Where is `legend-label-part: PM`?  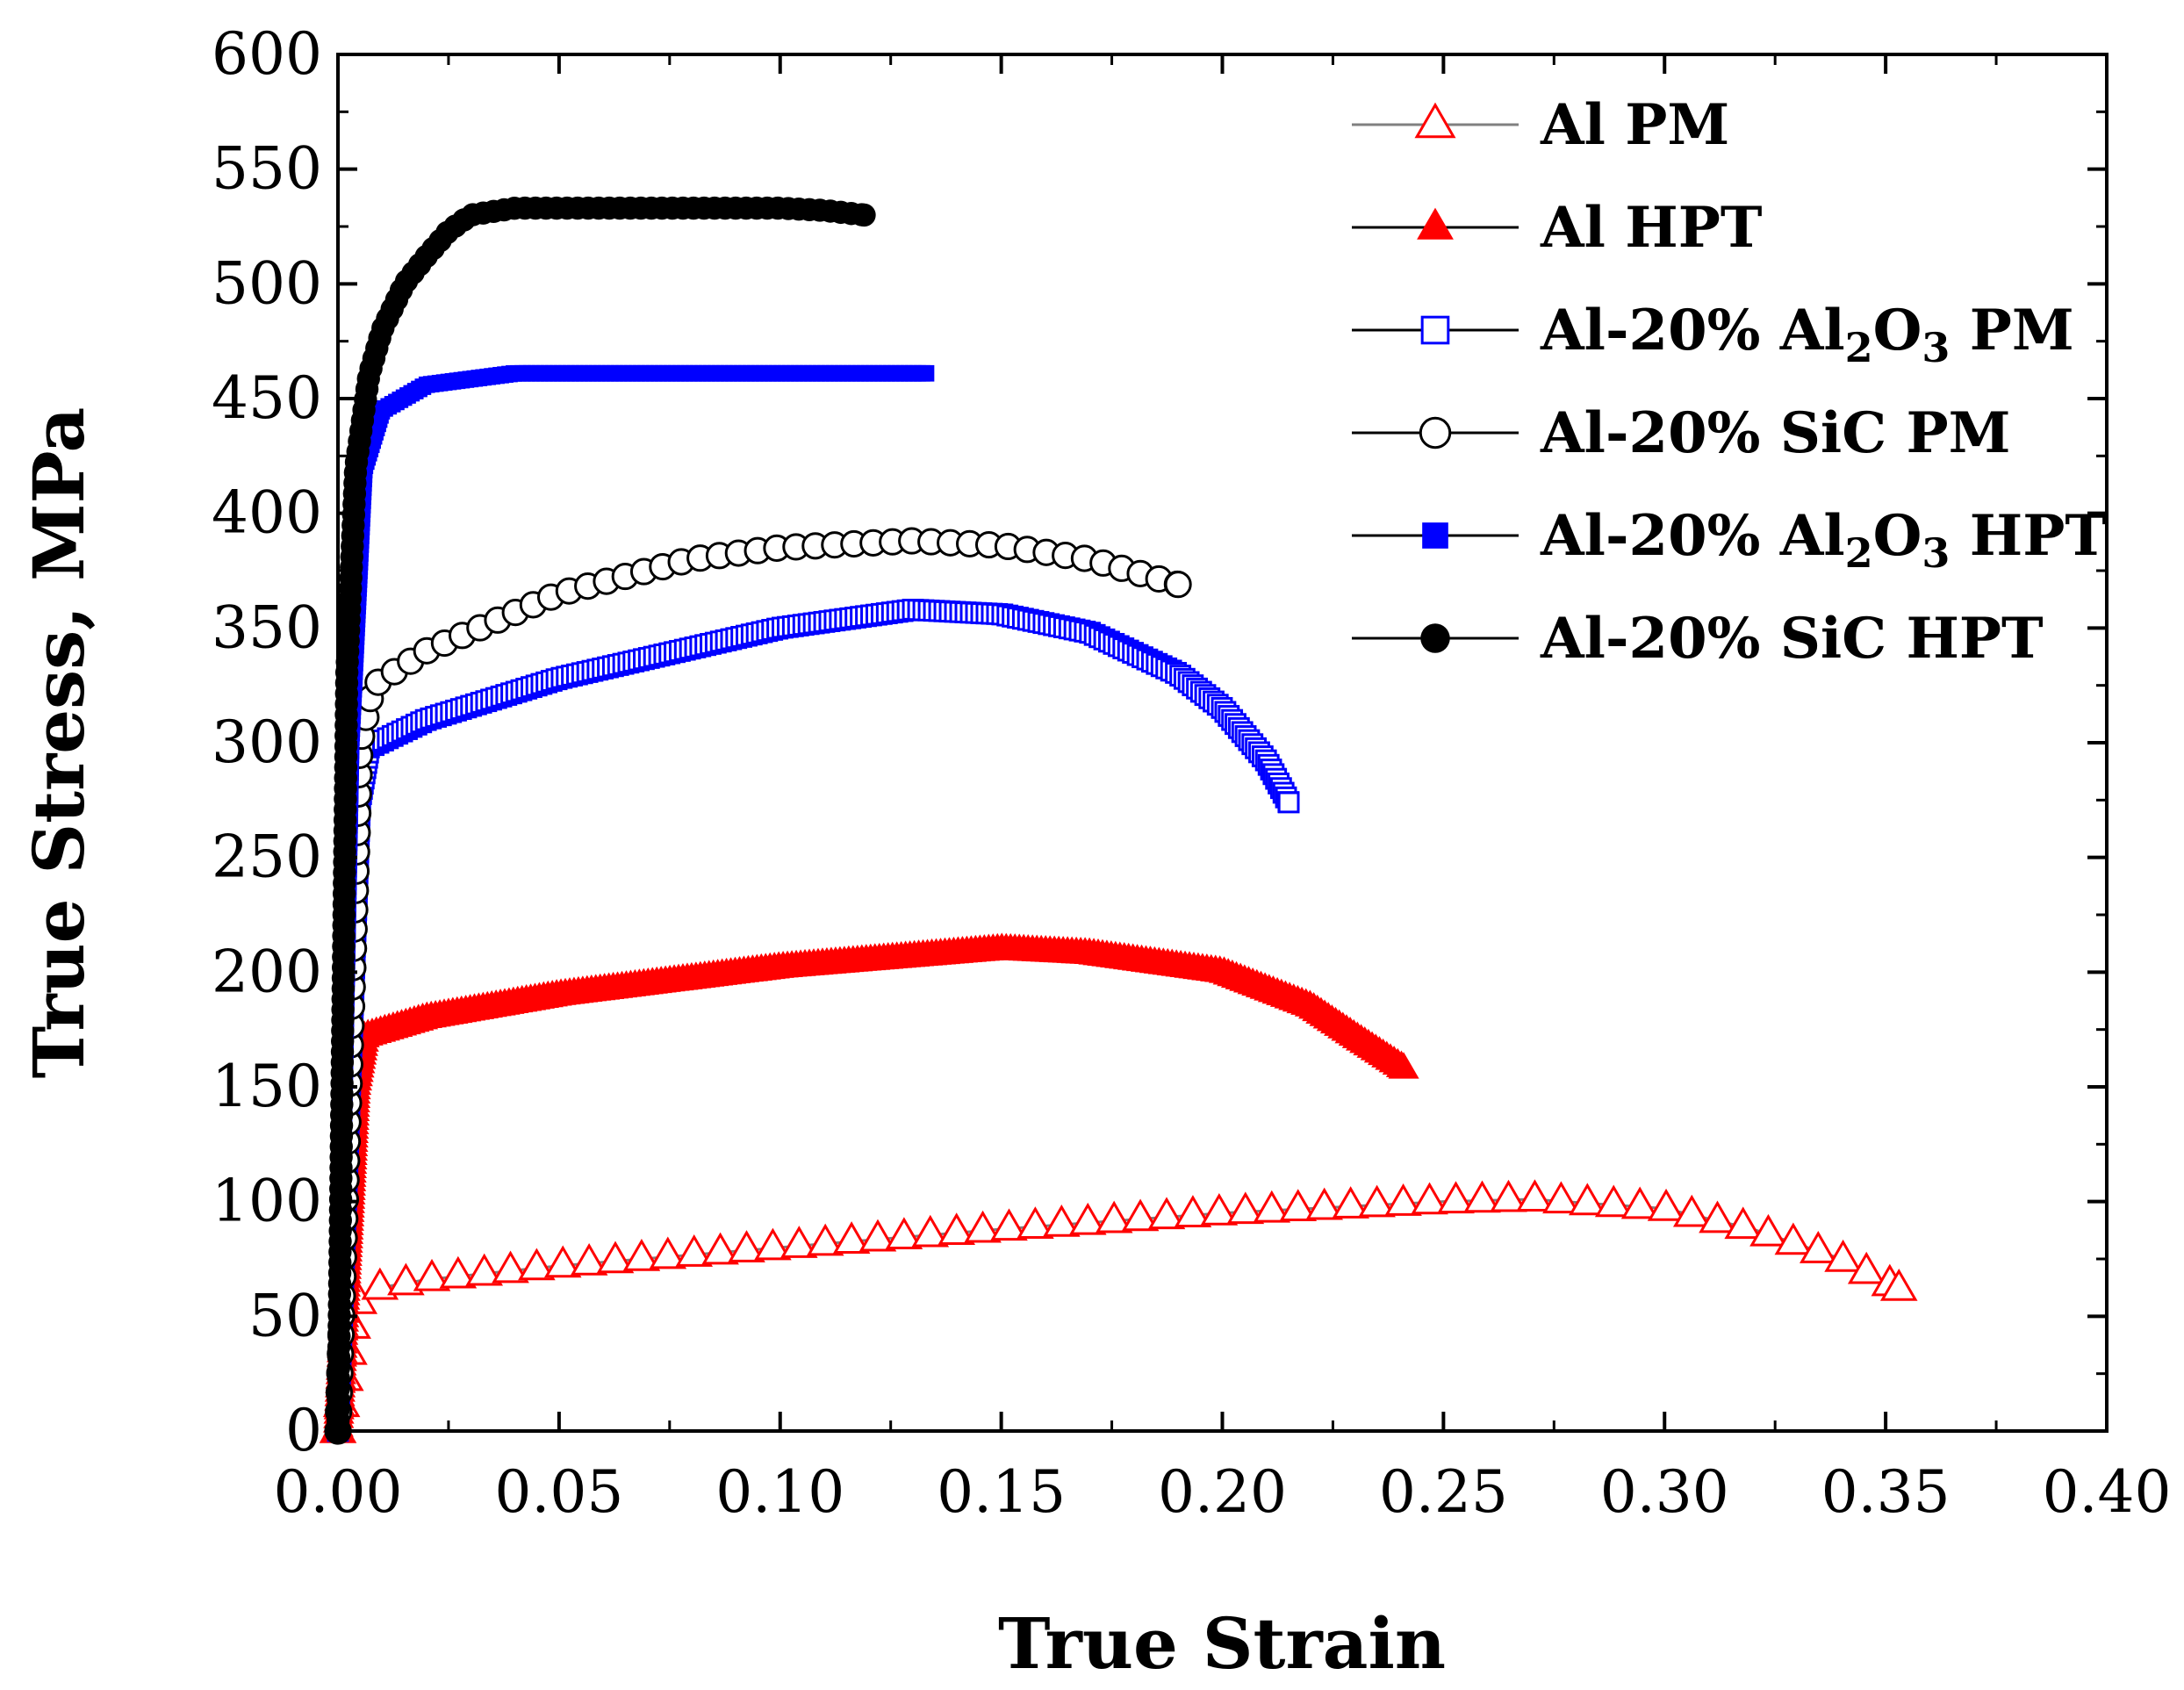
legend-label-part: PM is located at coordinates (2011, 330).